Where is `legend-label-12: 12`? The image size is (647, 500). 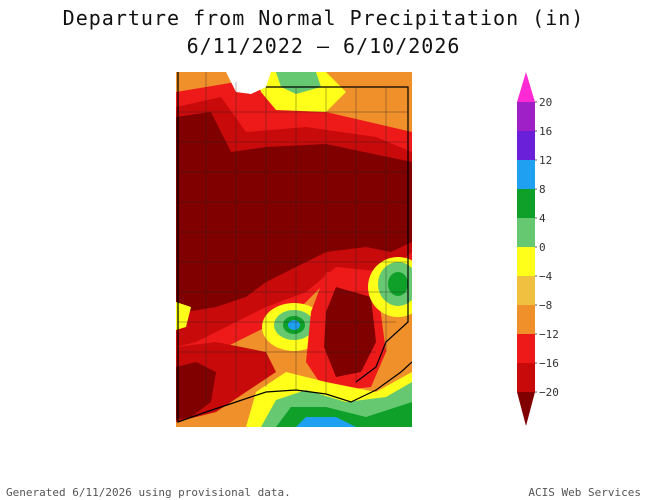 legend-label-12: 12 is located at coordinates (546, 160).